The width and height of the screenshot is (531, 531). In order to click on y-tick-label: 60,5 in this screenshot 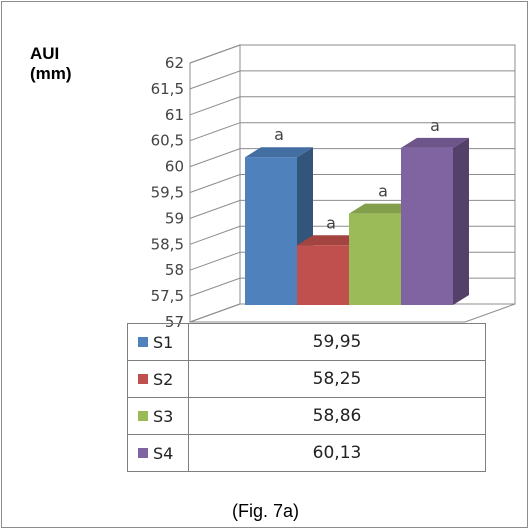, I will do `click(167, 141)`.